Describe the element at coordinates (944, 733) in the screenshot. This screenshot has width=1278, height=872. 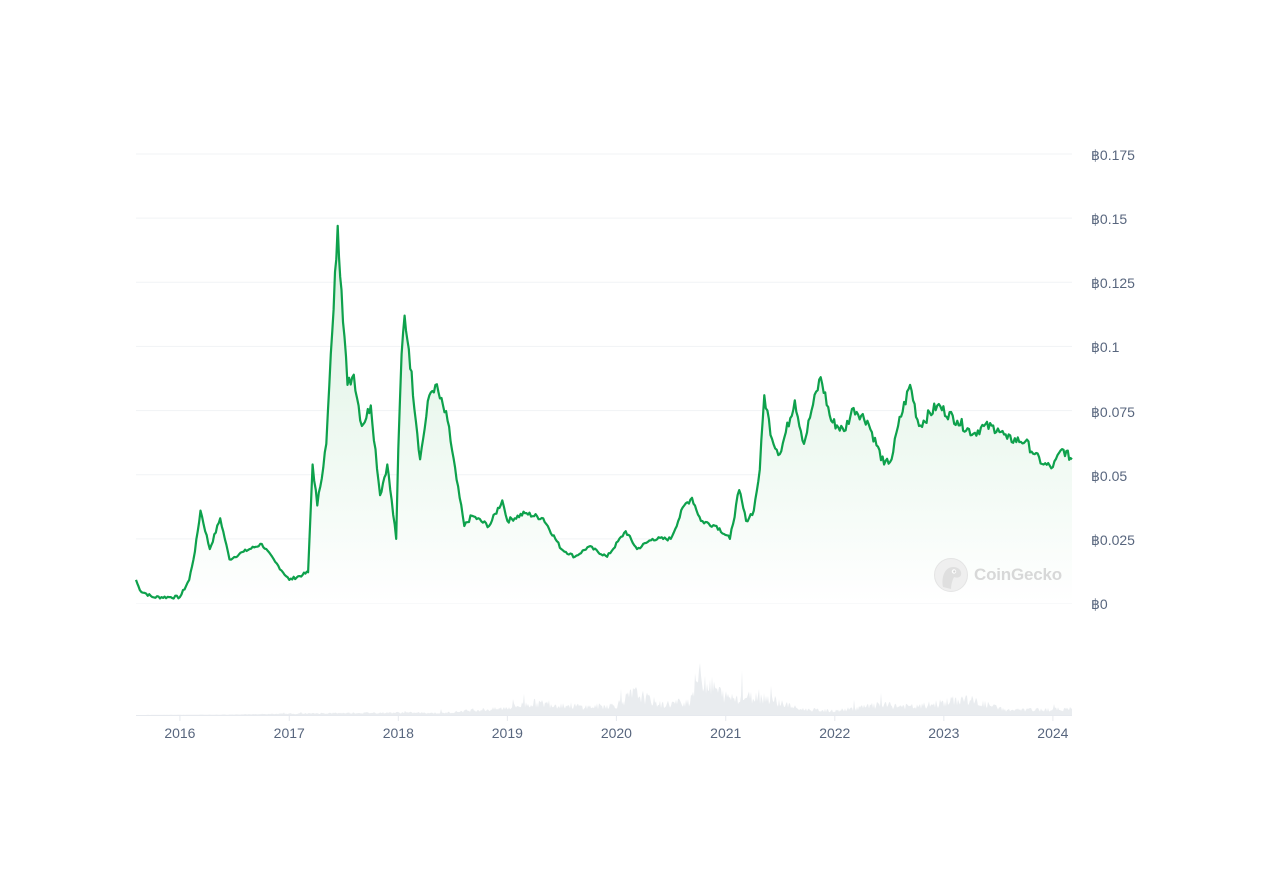
I see `x-tick-label: 2023` at that location.